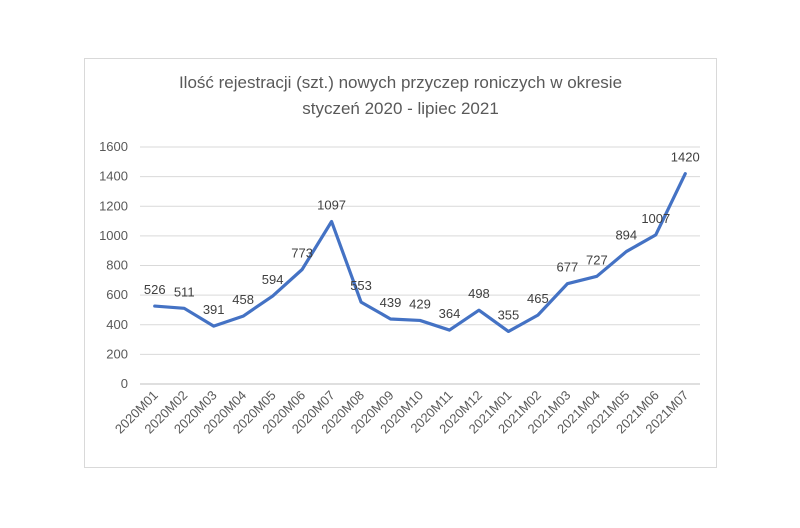 This screenshot has width=800, height=528. Describe the element at coordinates (479, 293) in the screenshot. I see `data-label: 498` at that location.